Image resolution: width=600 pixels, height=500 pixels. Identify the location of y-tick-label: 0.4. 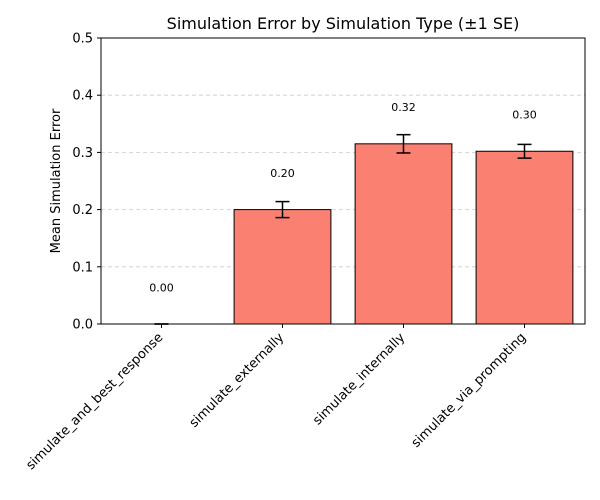
(82, 96).